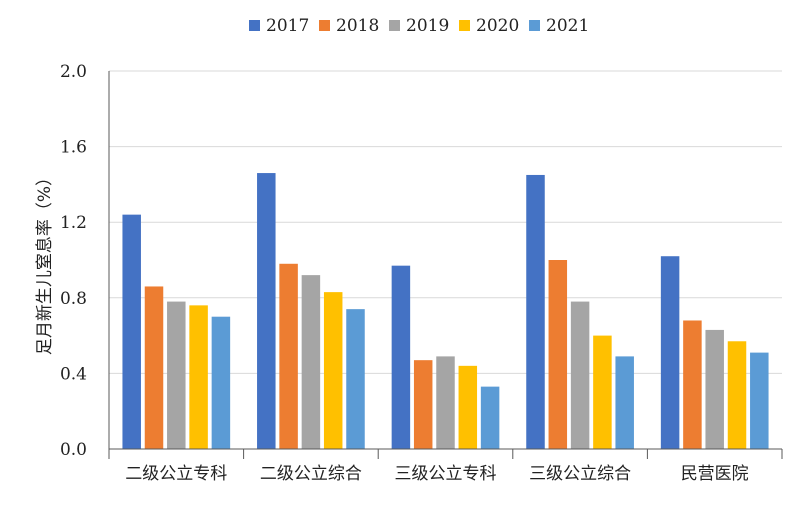 This screenshot has width=807, height=507. I want to click on y-tick-labels: 0.0 0.4 0.8 1.2 1.6 2.0, so click(73, 261).